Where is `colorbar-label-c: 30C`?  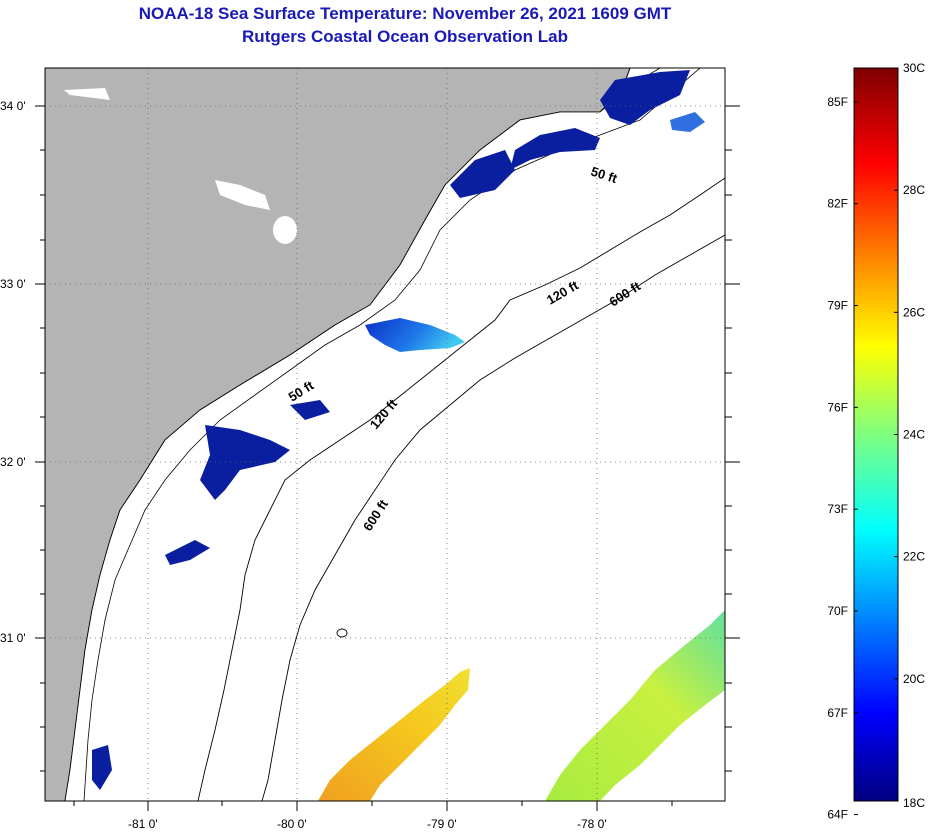
colorbar-label-c: 30C is located at coordinates (914, 68).